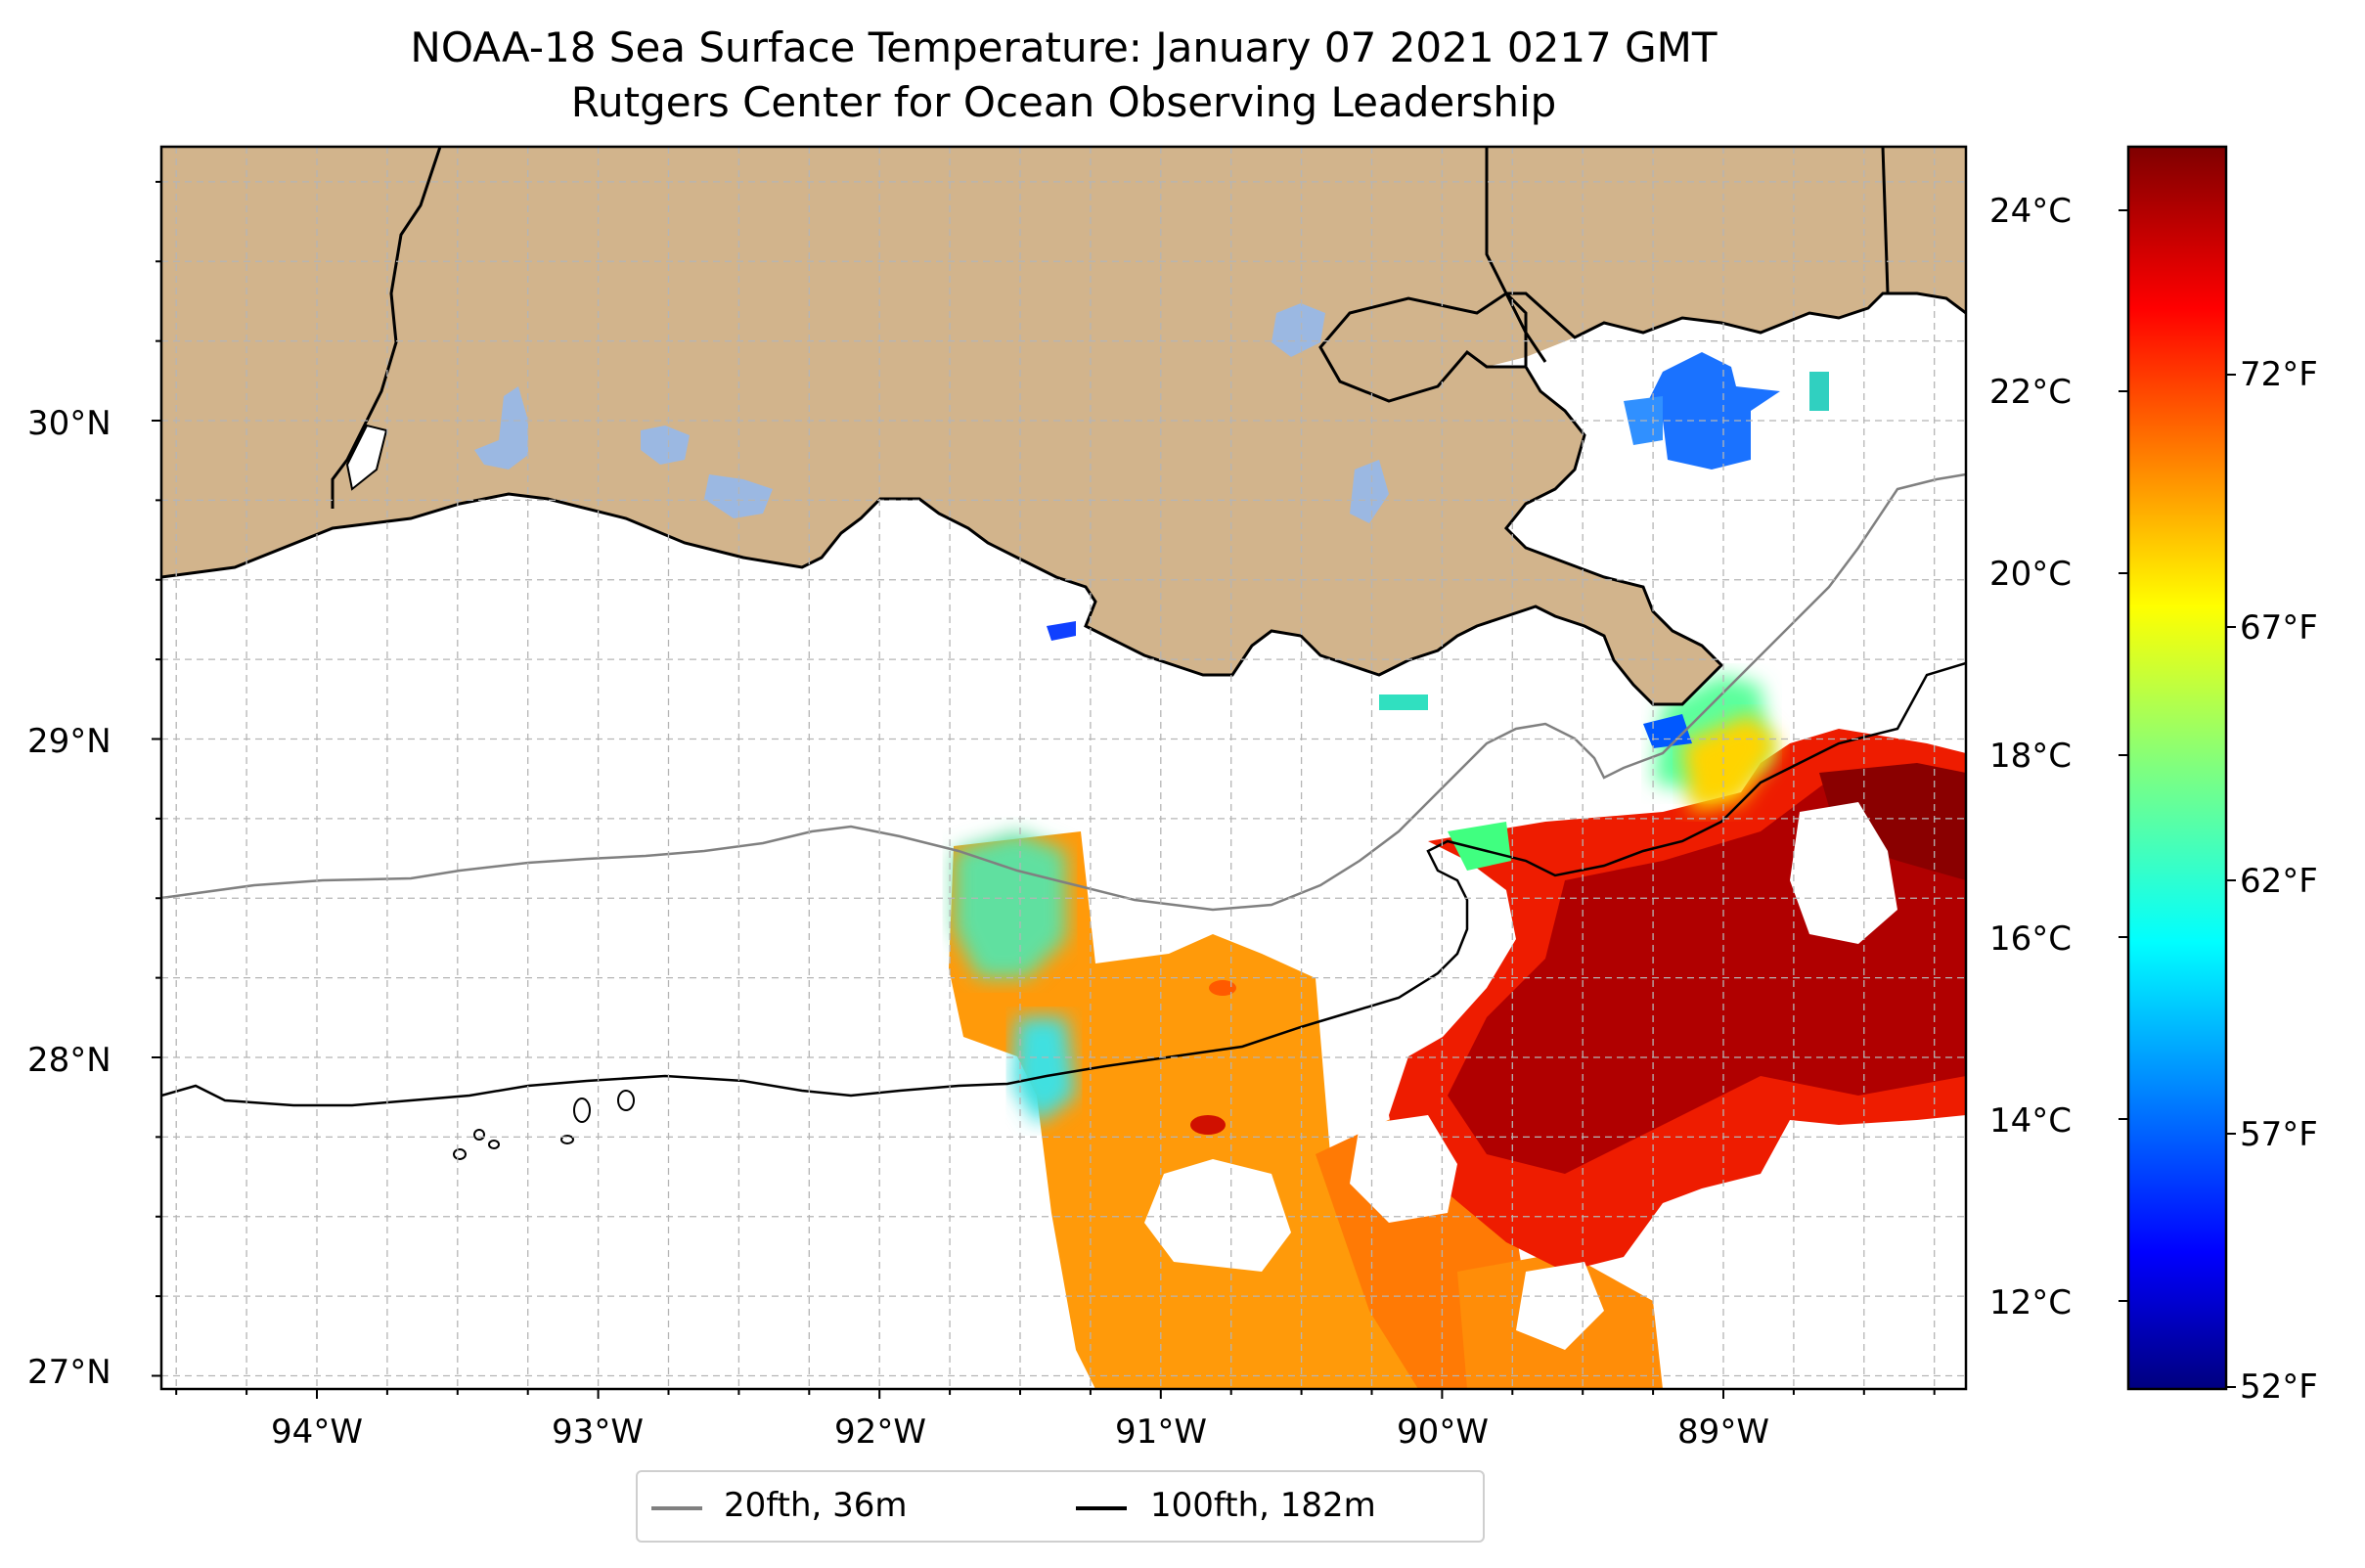  Describe the element at coordinates (1060, 1506) in the screenshot. I see `contour-legend: 20fth, 36m 100fth, 182m` at that location.